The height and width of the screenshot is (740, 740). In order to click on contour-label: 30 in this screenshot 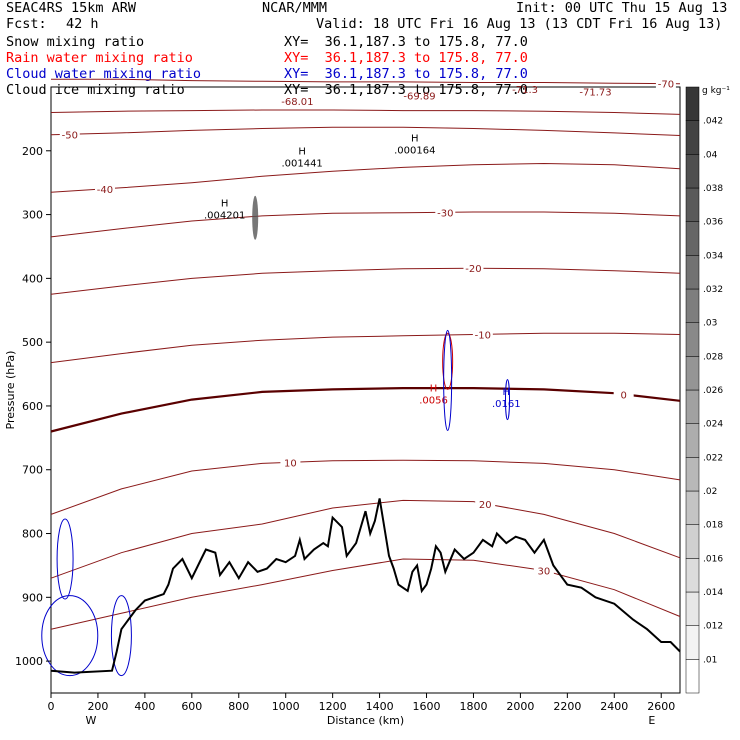, I will do `click(544, 572)`.